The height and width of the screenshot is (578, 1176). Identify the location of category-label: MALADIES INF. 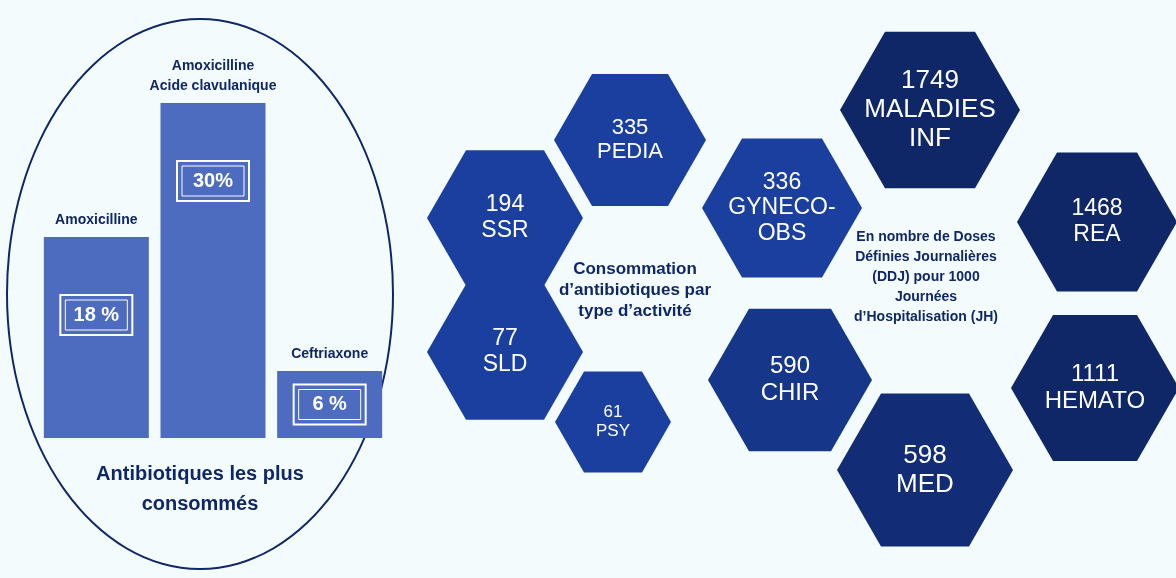
(930, 123).